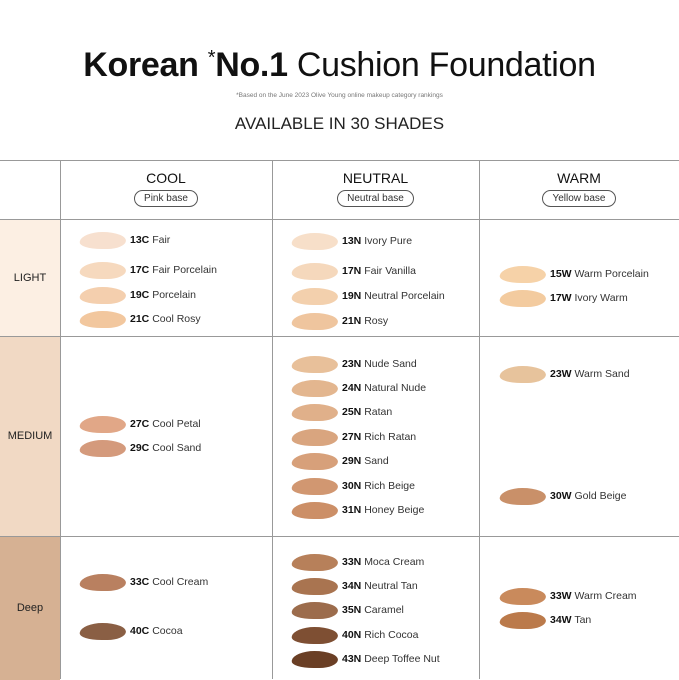  I want to click on shade-item: 21C Cool Rosy, so click(139, 319).